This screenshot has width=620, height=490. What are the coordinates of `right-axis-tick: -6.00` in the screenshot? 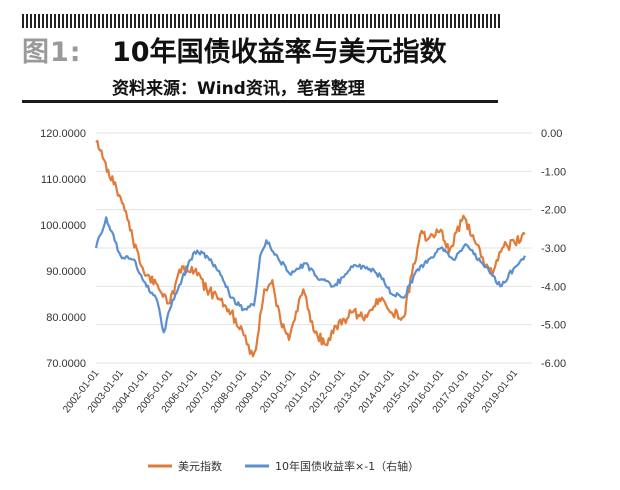 It's located at (553, 364).